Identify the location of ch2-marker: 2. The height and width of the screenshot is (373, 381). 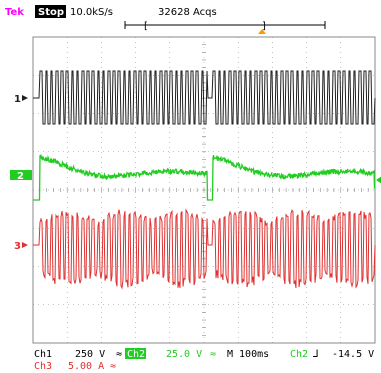
(21, 176).